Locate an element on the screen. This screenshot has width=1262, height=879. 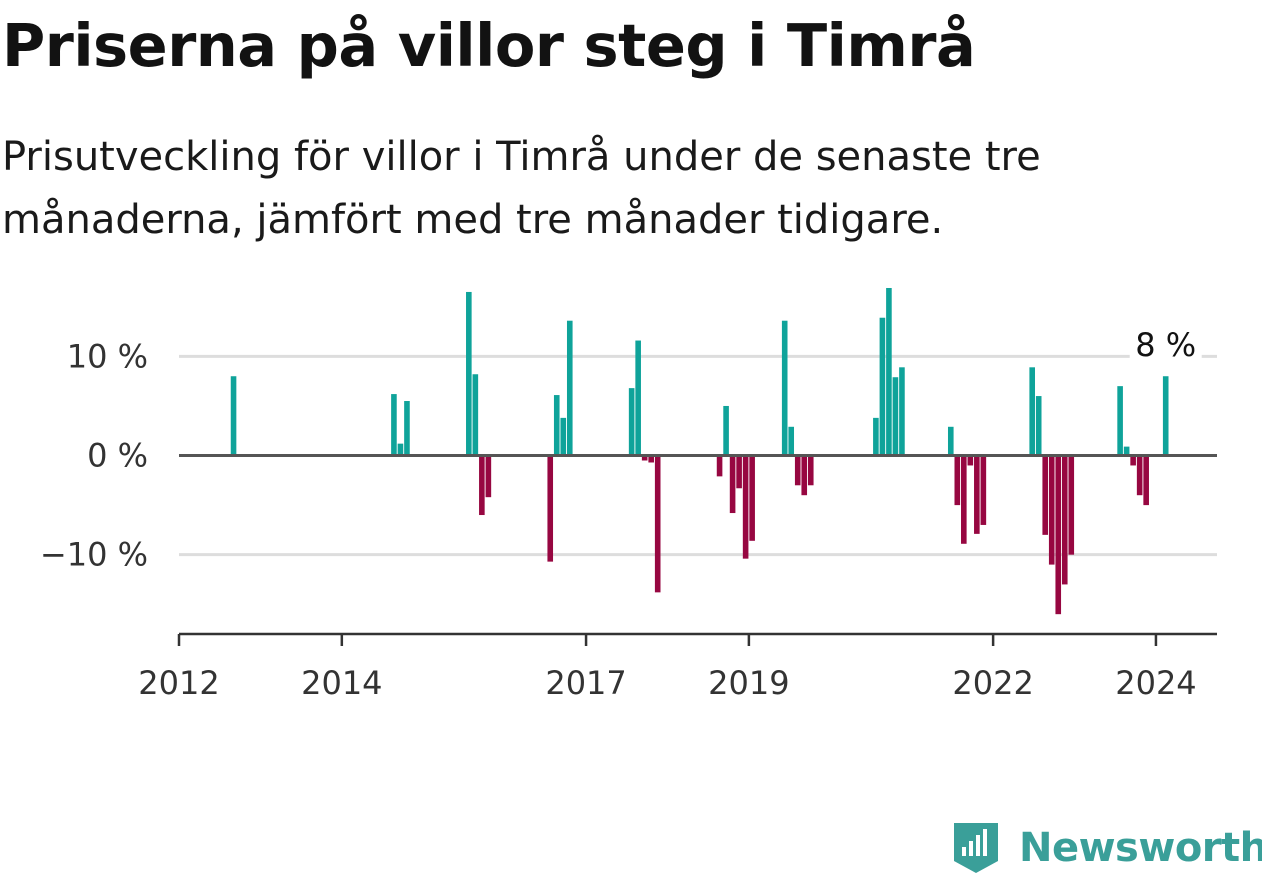
x-tick-label: 2012 is located at coordinates (178, 683).